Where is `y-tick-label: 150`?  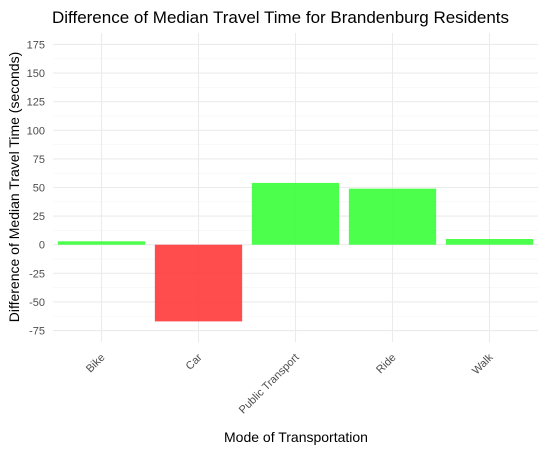
y-tick-label: 150 is located at coordinates (36, 74).